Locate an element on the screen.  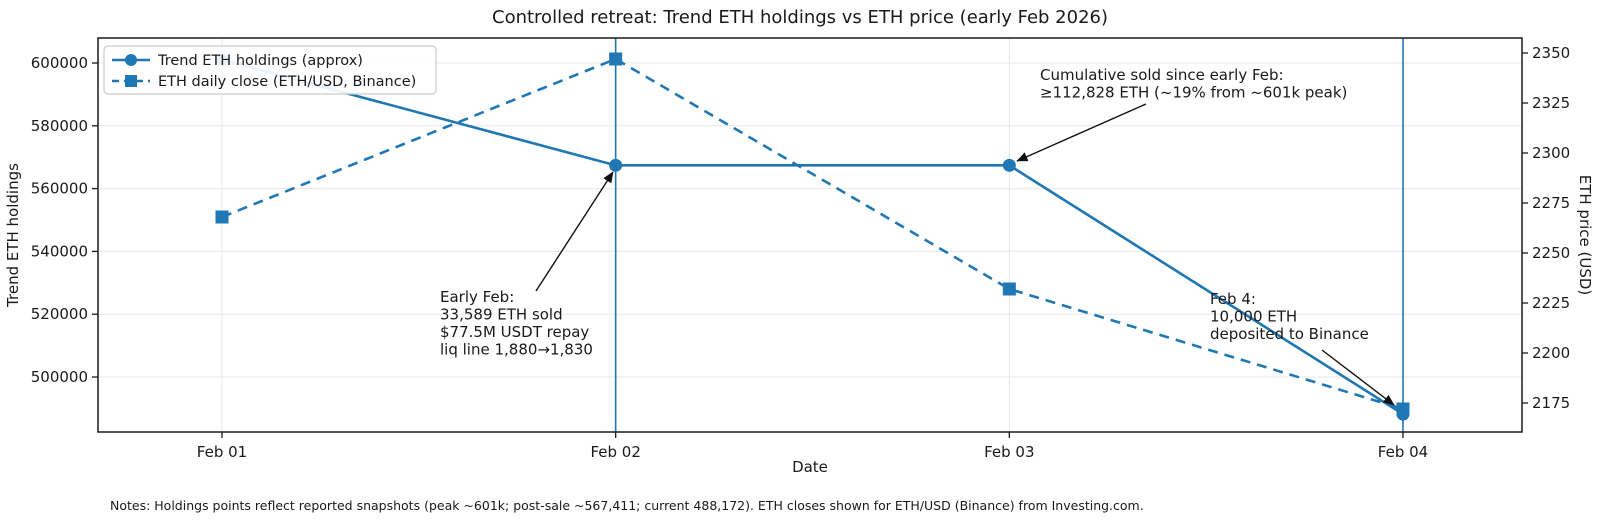
left-tick-label: 560000 is located at coordinates (59, 189).